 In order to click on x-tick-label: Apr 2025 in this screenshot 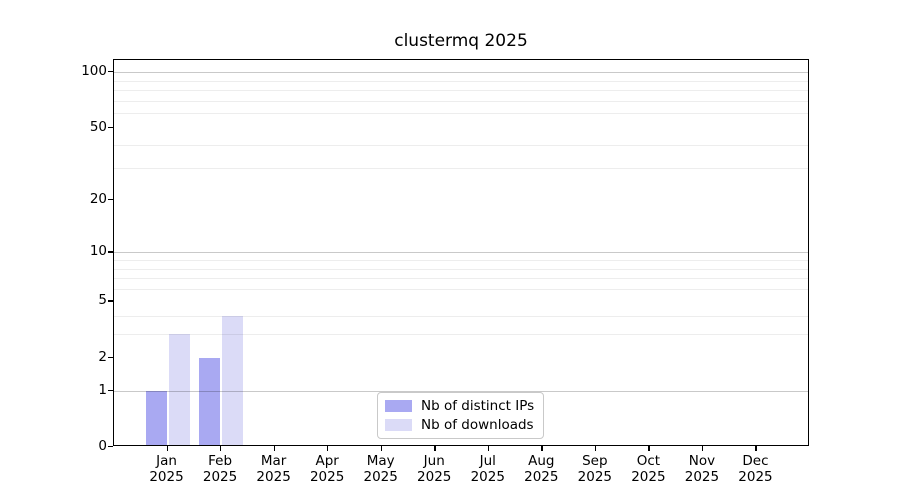, I will do `click(327, 469)`.